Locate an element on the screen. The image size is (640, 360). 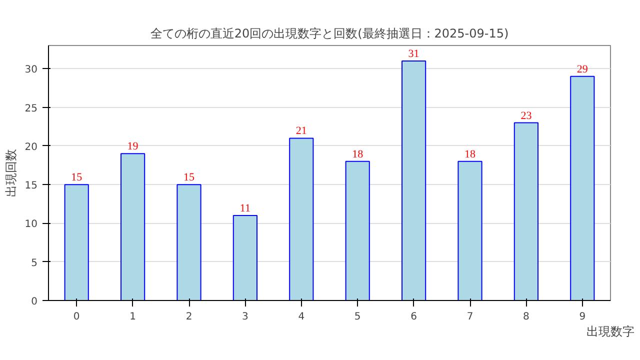
y-axis-title: 出現回数 is located at coordinates (11, 173).